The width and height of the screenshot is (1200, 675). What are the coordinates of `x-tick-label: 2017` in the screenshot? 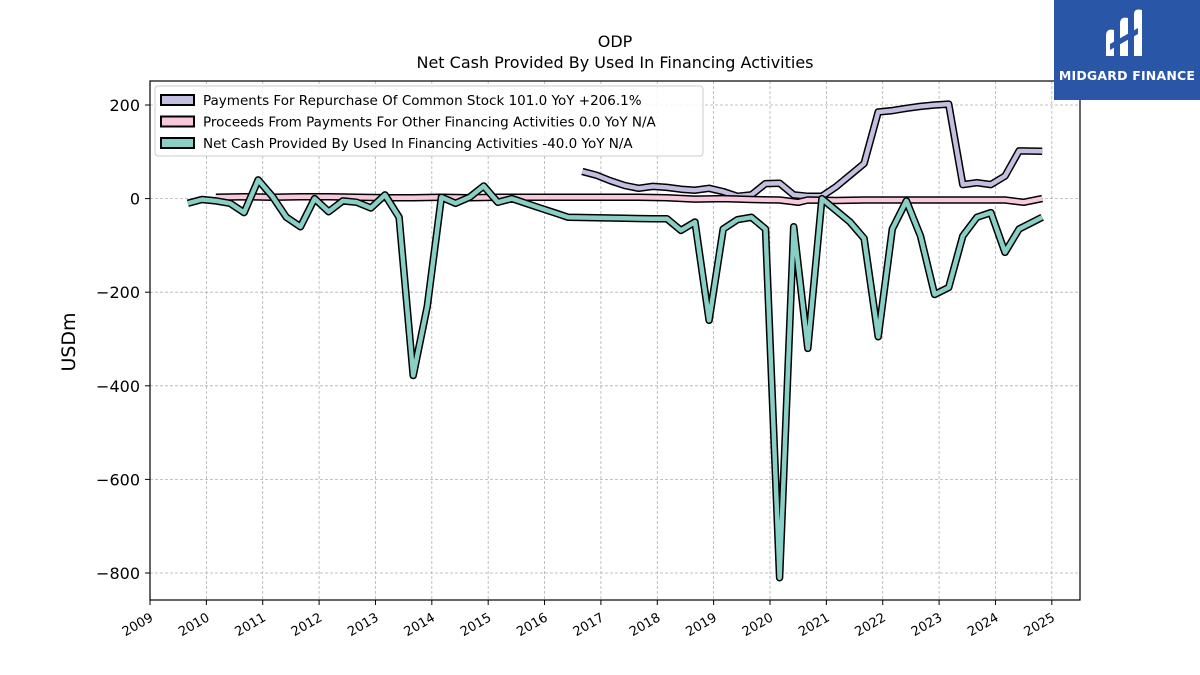 It's located at (589, 625).